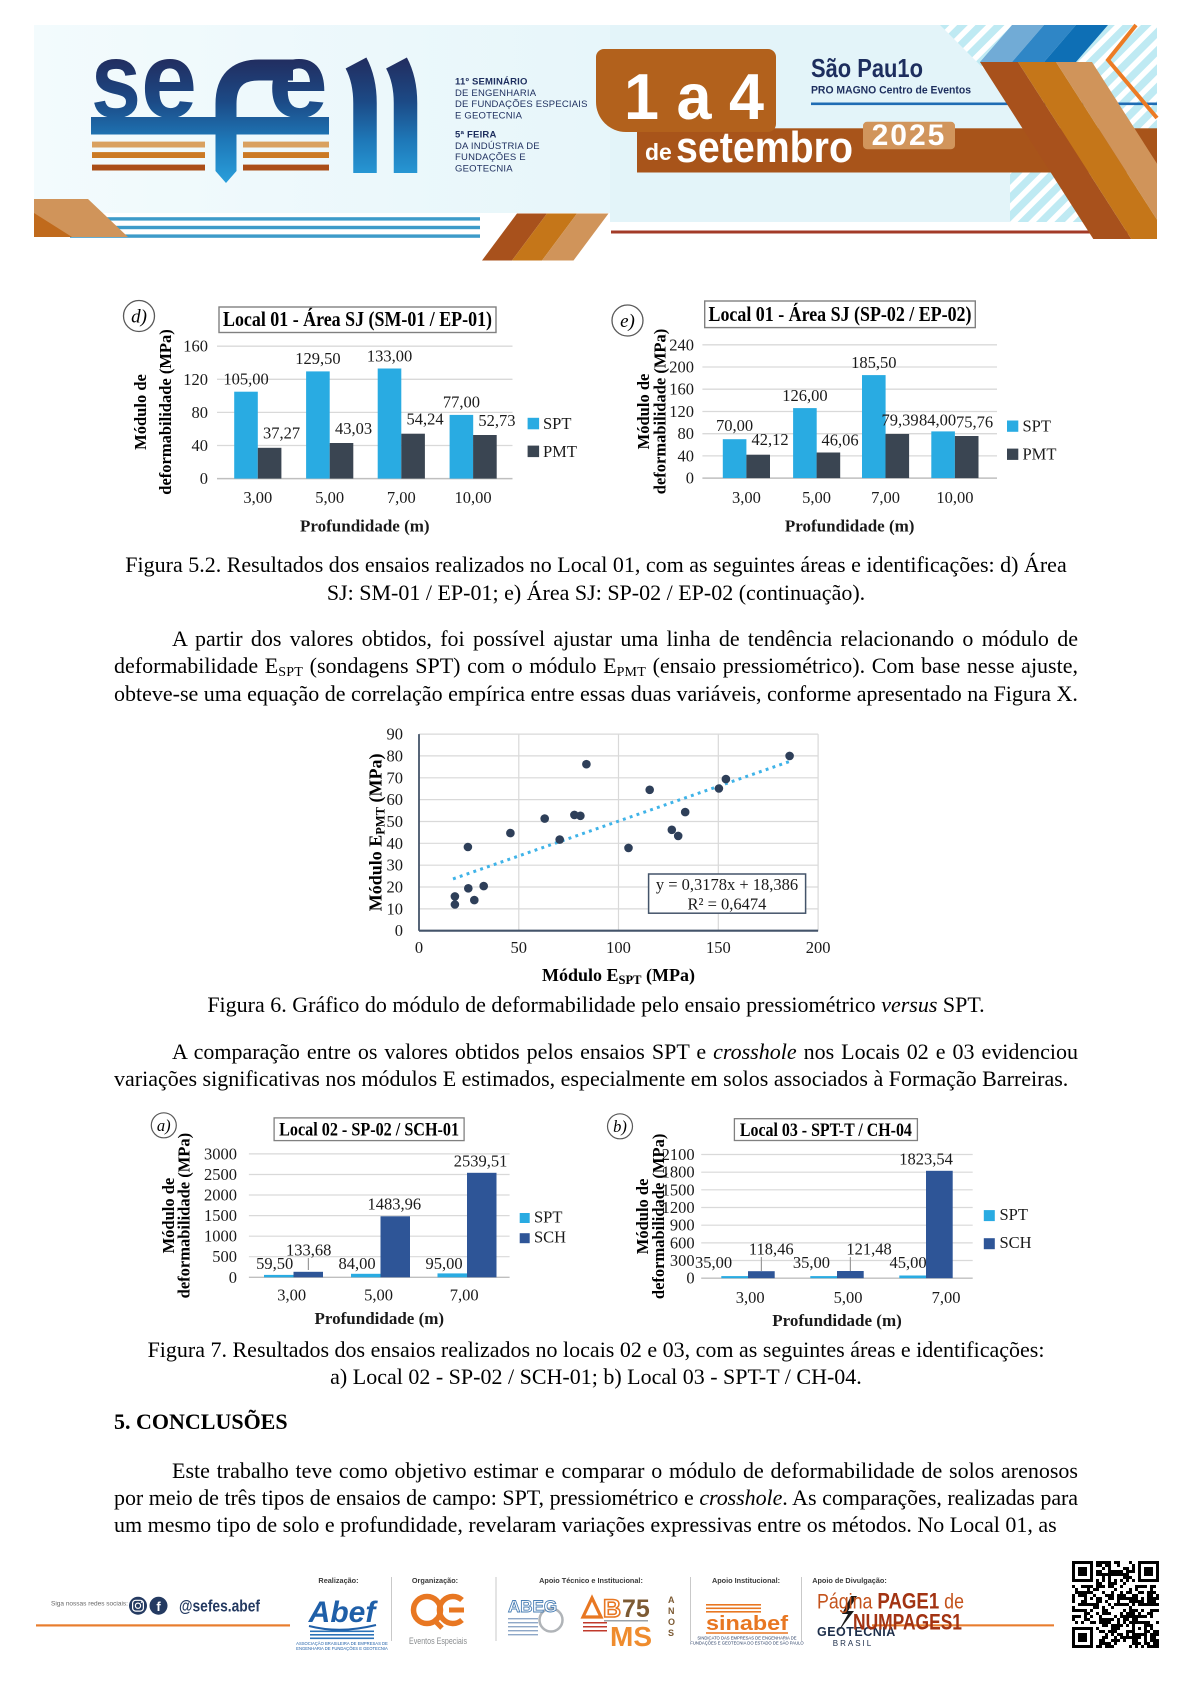  Describe the element at coordinates (771, 1249) in the screenshot. I see `svg-text: 118,46` at that location.